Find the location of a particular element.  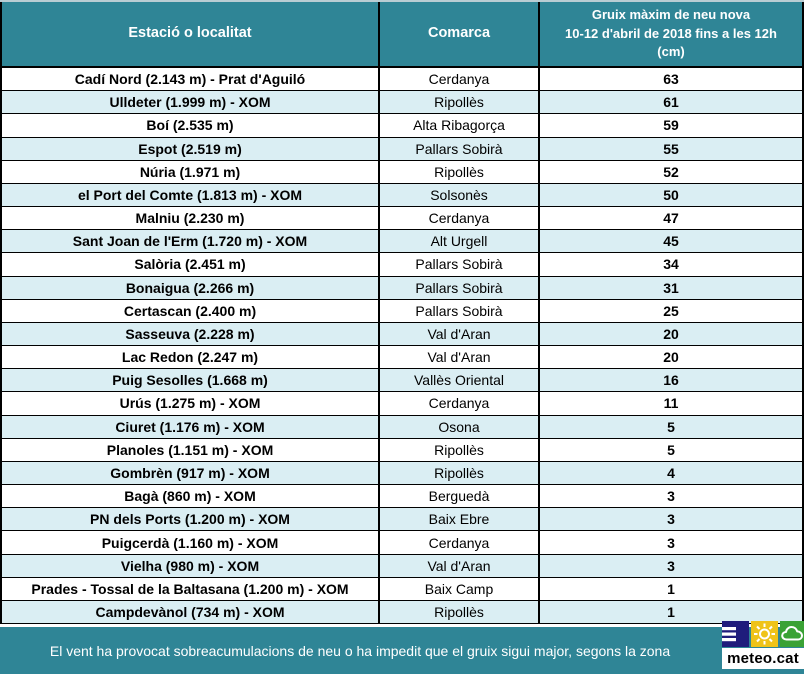

table-row: Malniu (2.230 m) Cerdanya 47 is located at coordinates (402, 219).